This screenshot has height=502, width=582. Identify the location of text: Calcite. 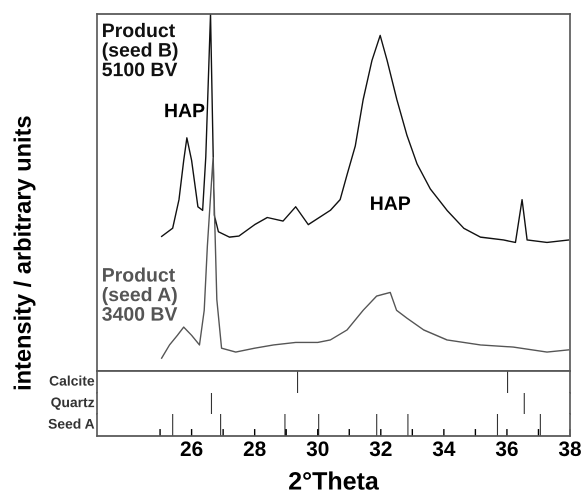
(72, 381).